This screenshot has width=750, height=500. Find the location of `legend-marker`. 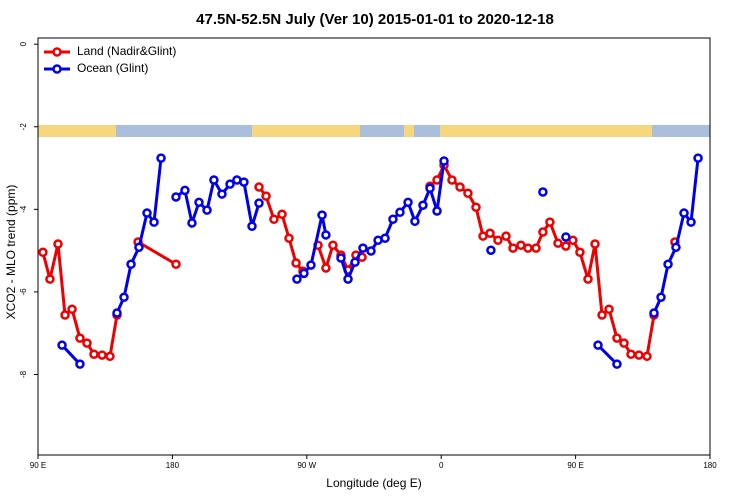

legend-marker is located at coordinates (57, 52).